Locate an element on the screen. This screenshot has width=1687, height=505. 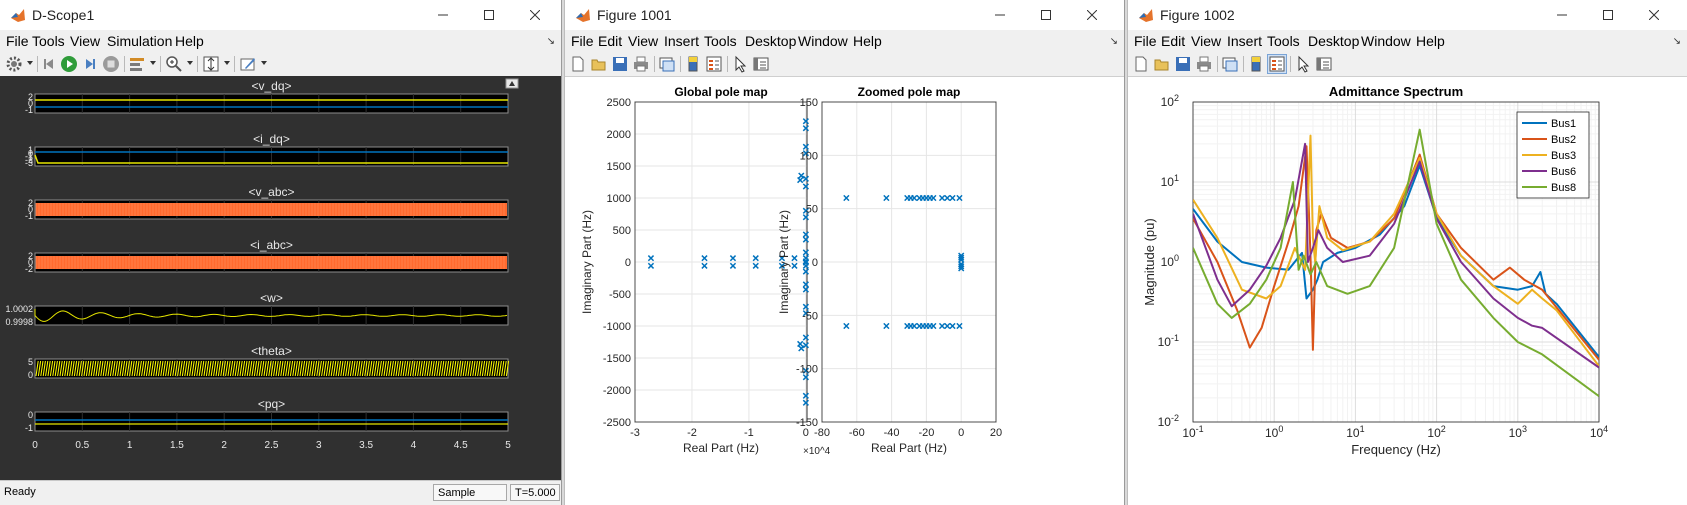
x-tick-label: 10-1 is located at coordinates (1192, 432).